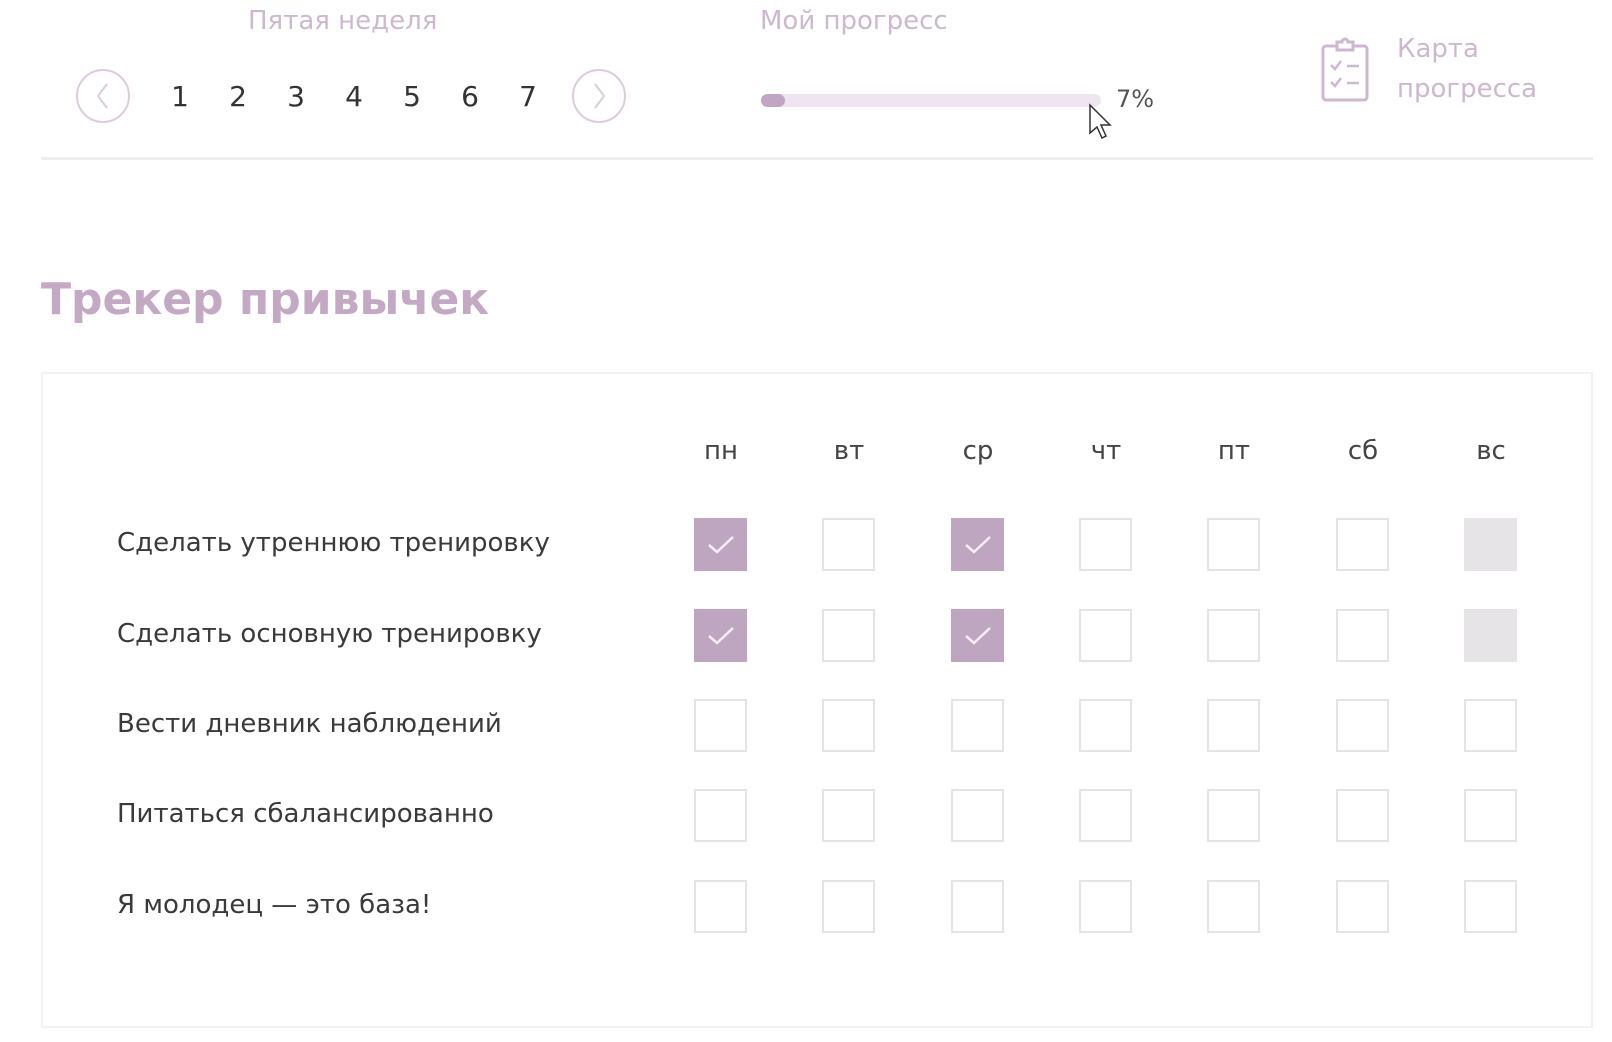  What do you see at coordinates (412, 96) in the screenshot?
I see `week-day-5: 5` at bounding box center [412, 96].